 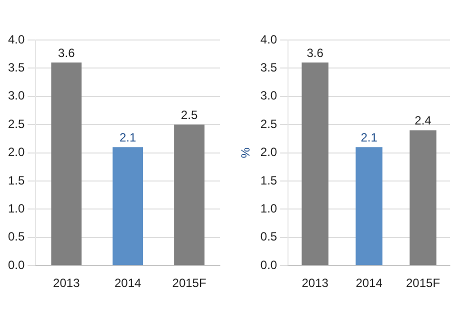 What do you see at coordinates (189, 115) in the screenshot?
I see `data-label: 2.5` at bounding box center [189, 115].